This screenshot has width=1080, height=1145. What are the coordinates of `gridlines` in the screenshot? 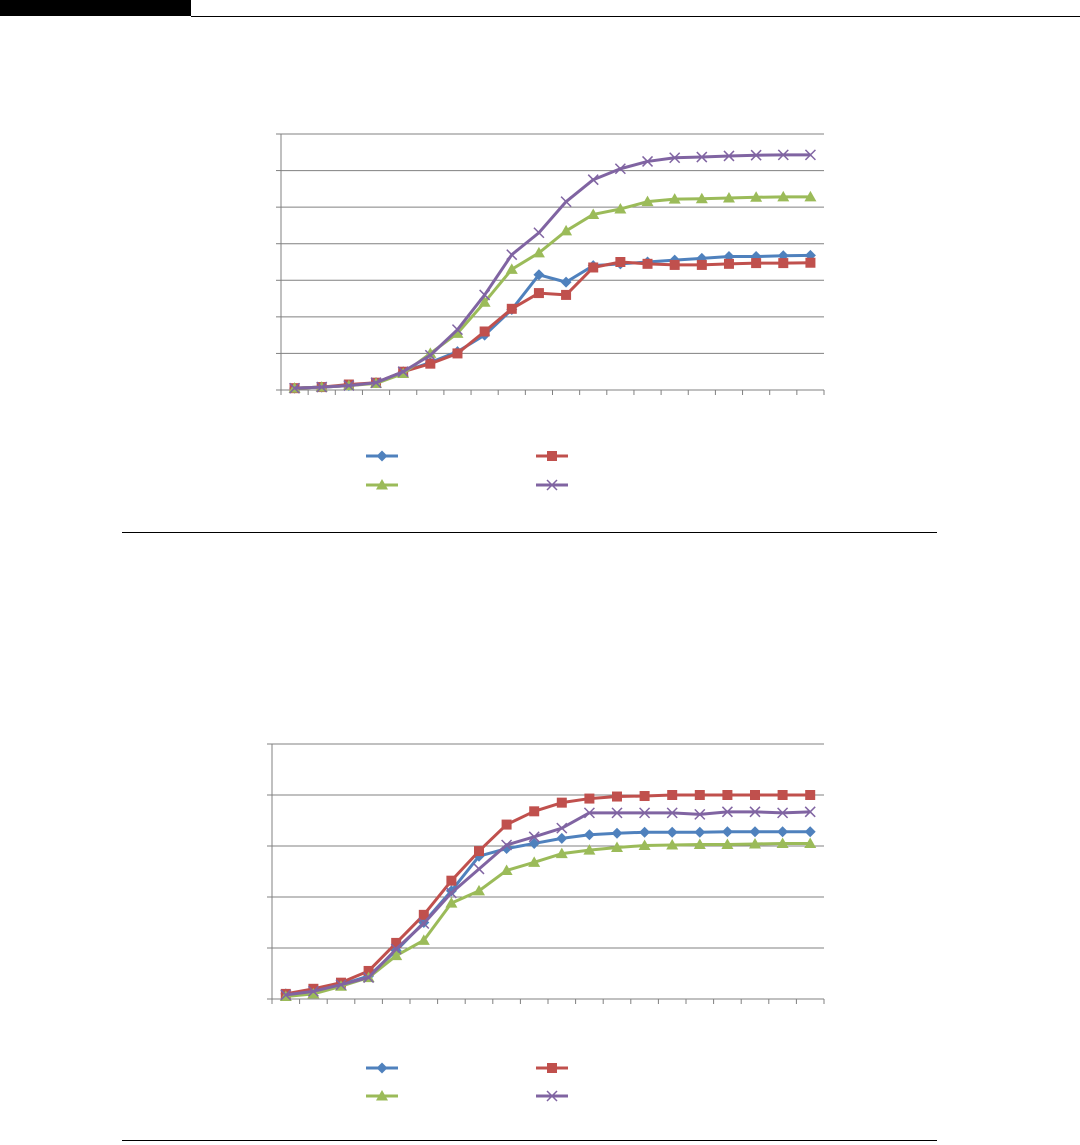 It's located at (548, 846).